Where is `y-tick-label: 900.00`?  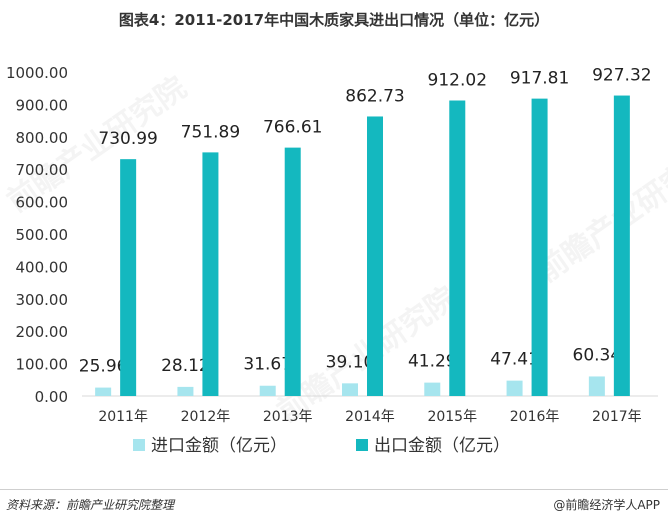
y-tick-label: 900.00 is located at coordinates (42, 105).